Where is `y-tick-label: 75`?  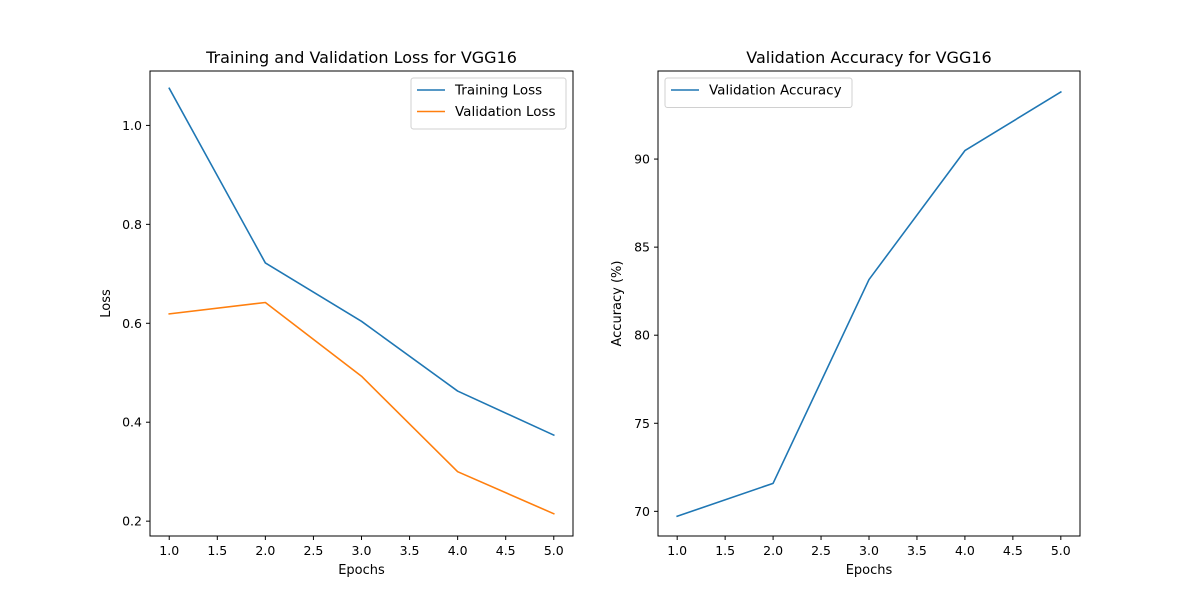
y-tick-label: 75 is located at coordinates (642, 423).